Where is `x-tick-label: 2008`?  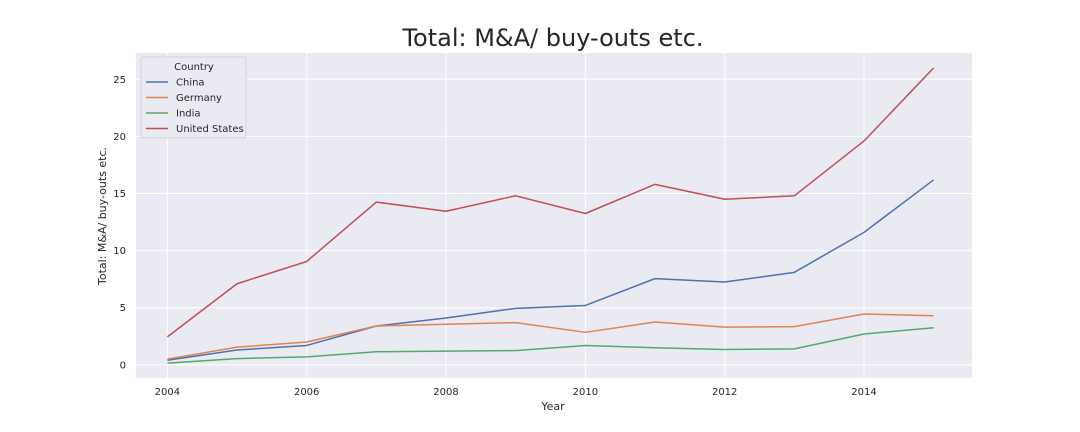 x-tick-label: 2008 is located at coordinates (445, 392).